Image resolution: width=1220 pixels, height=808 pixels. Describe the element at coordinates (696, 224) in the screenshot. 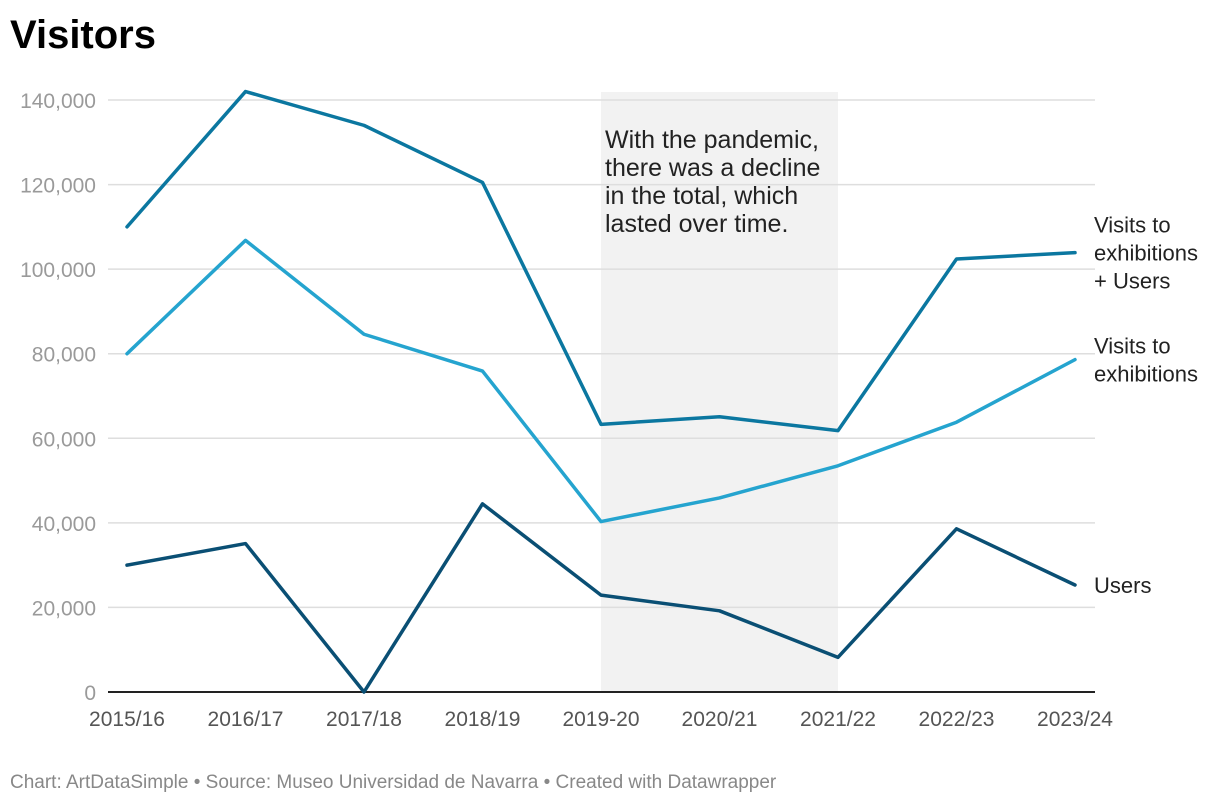

I see `annotation-line: lasted over time.` at that location.